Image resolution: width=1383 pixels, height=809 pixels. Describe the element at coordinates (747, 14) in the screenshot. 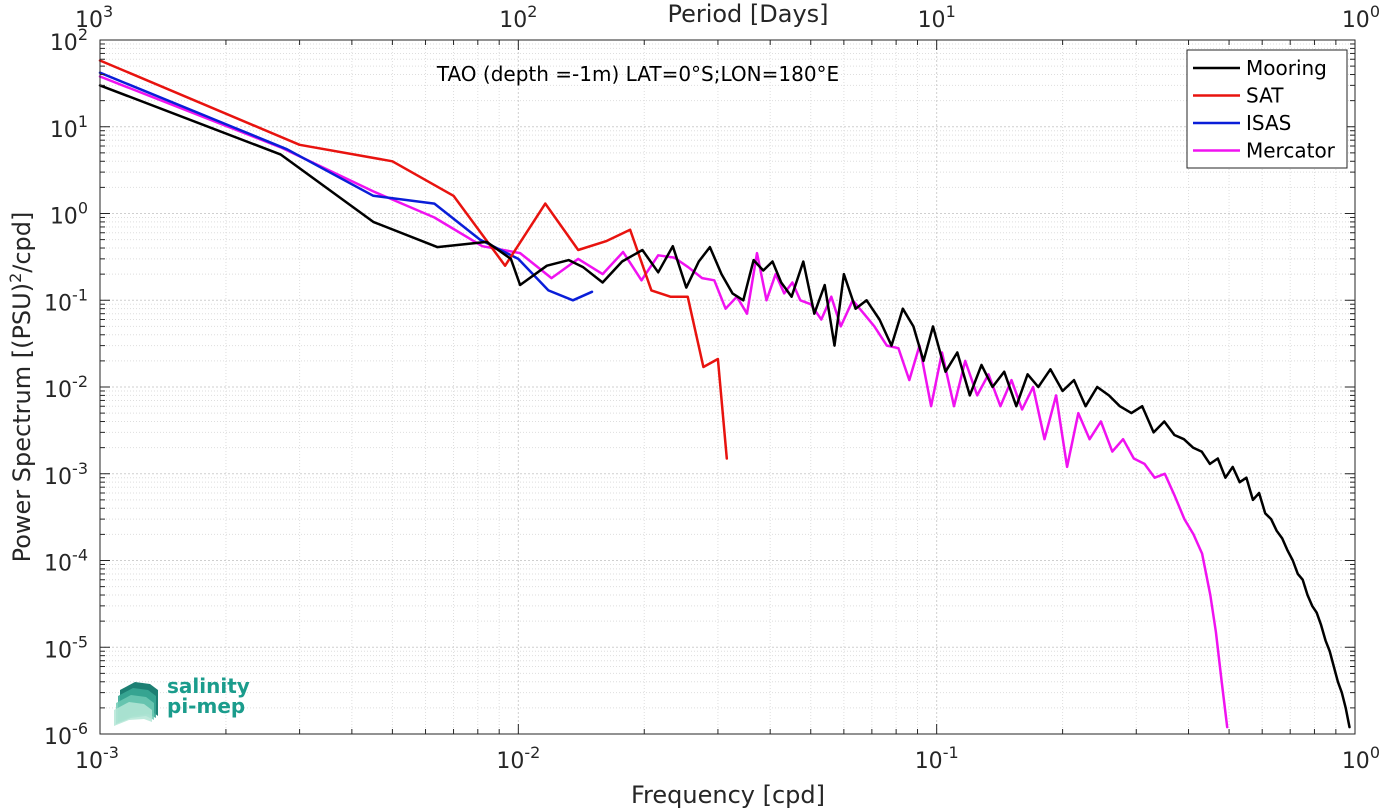

I see `top-axis-label: Period [Days]` at that location.